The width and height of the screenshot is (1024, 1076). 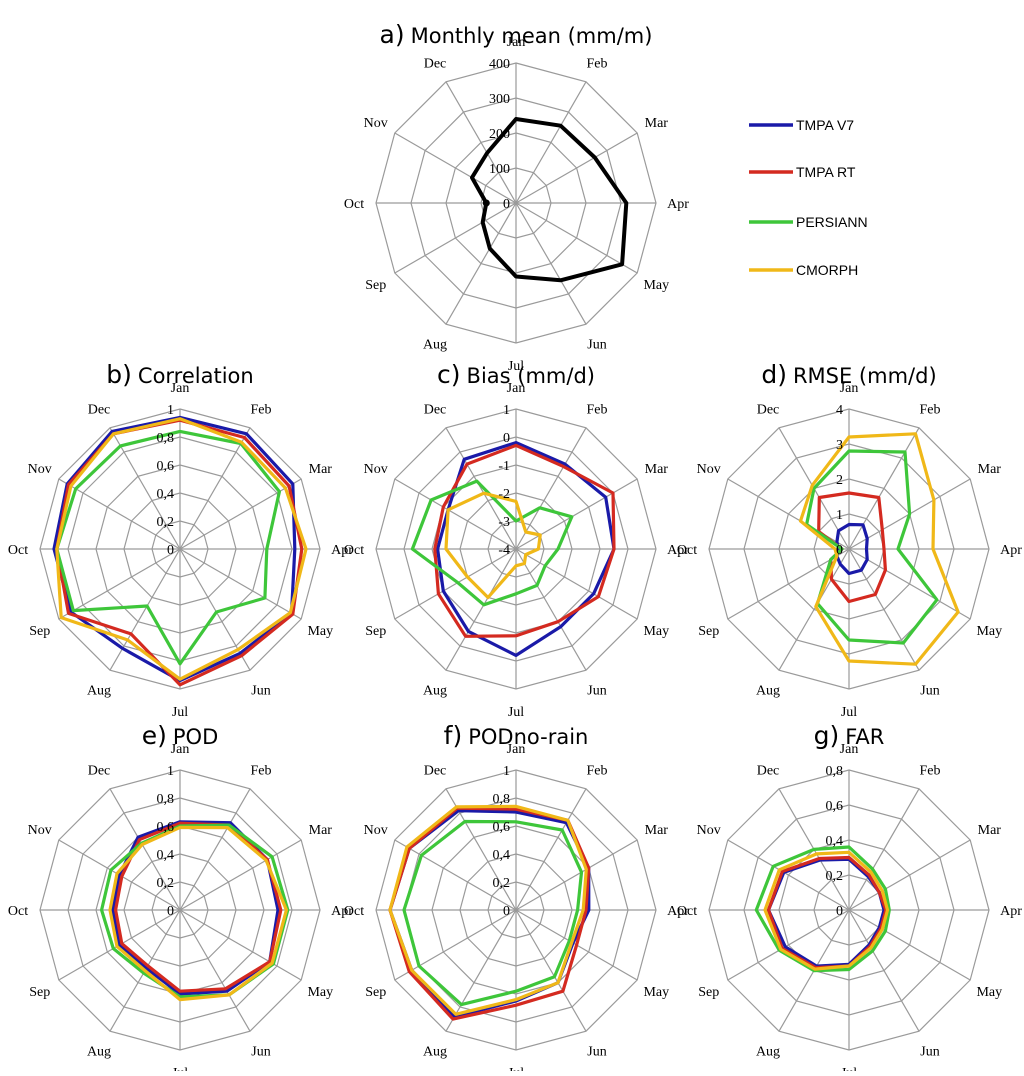 What do you see at coordinates (504, 550) in the screenshot?
I see `tick-label: -4` at bounding box center [504, 550].